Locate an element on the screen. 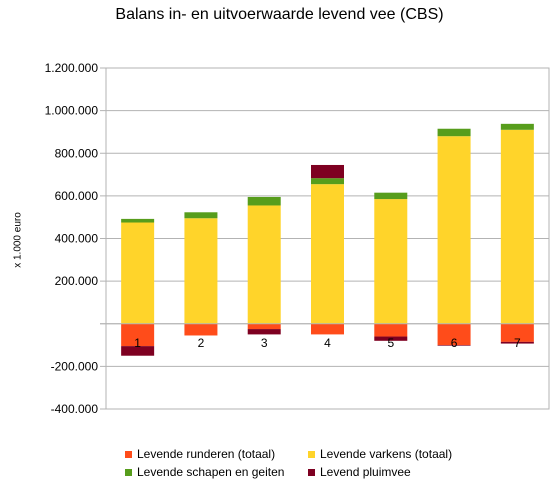  y-tick-label: 200.000 is located at coordinates (77, 281).